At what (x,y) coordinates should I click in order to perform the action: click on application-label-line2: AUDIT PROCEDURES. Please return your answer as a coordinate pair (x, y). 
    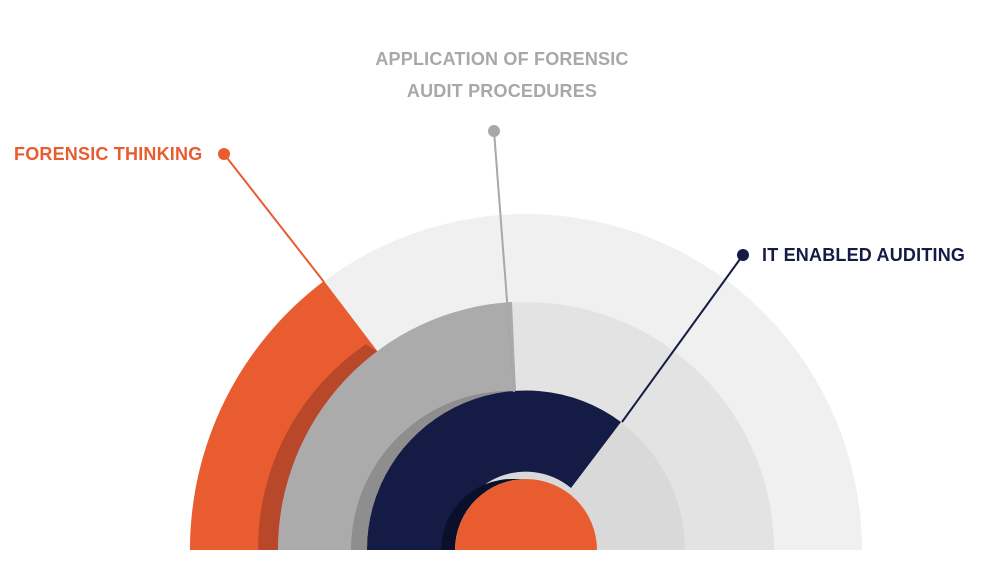
    Looking at the image, I should click on (502, 91).